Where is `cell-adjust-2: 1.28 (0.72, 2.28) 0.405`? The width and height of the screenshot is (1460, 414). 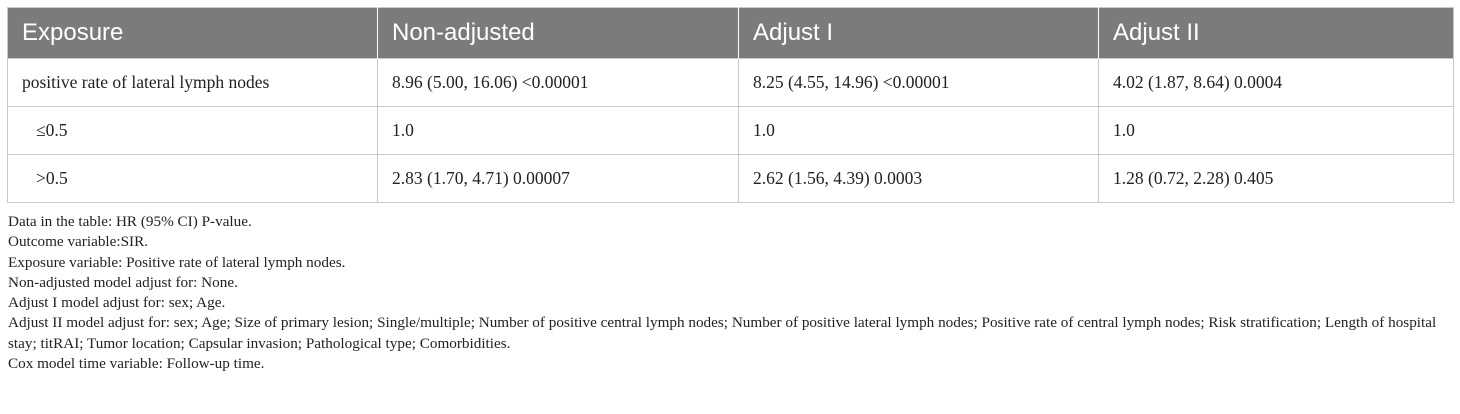
cell-adjust-2: 1.28 (0.72, 2.28) 0.405 is located at coordinates (1276, 178).